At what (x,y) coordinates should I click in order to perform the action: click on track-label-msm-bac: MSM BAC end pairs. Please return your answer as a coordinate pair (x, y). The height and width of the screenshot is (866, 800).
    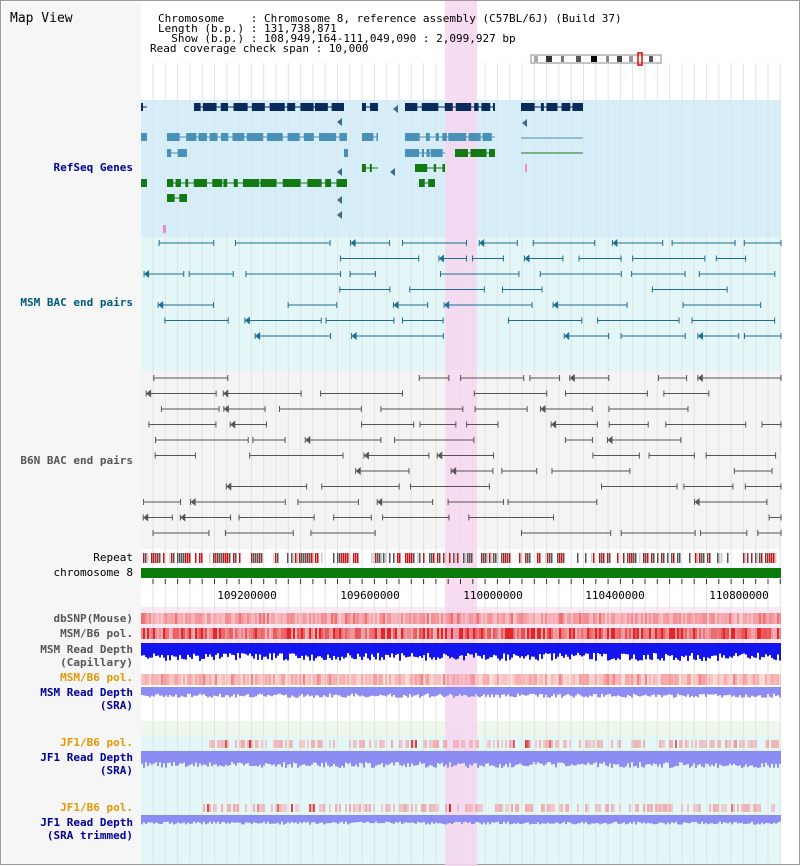
    Looking at the image, I should click on (76, 303).